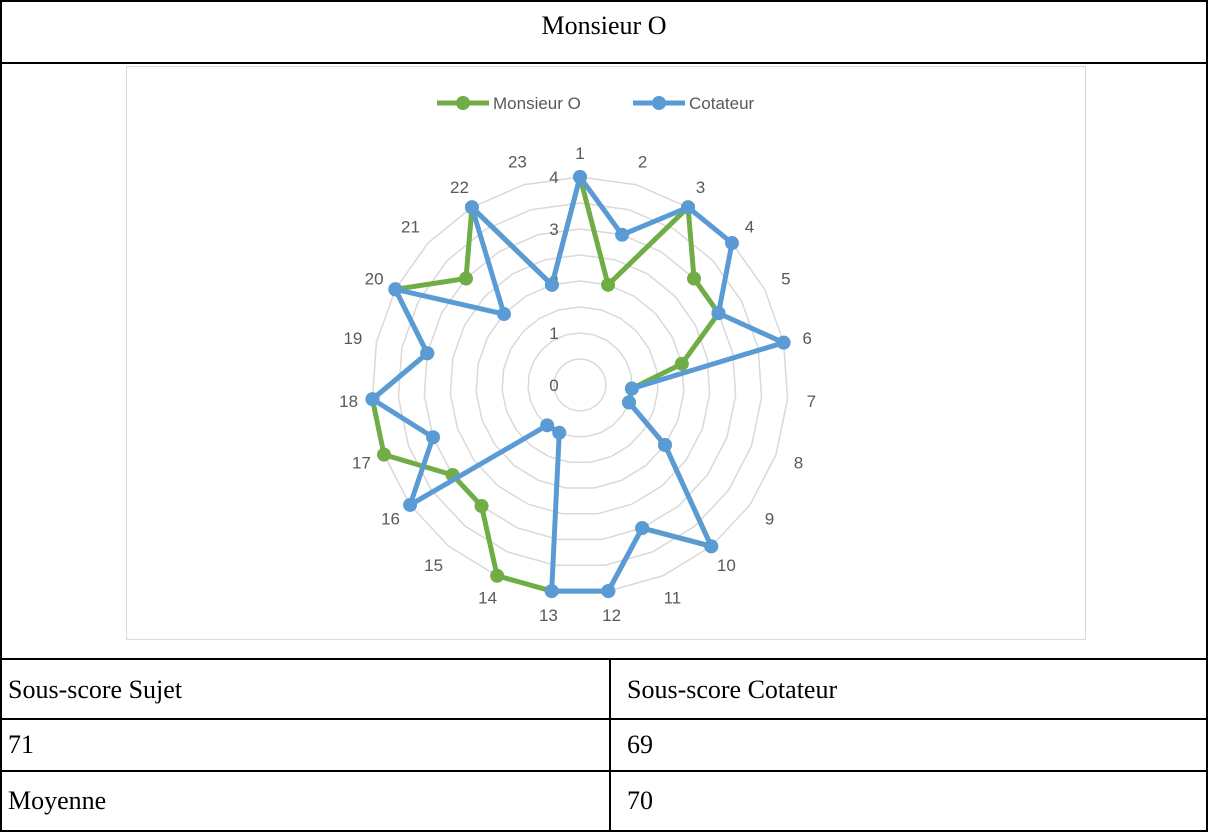 Image resolution: width=1208 pixels, height=832 pixels. I want to click on radial-tick-label: 4, so click(553, 177).